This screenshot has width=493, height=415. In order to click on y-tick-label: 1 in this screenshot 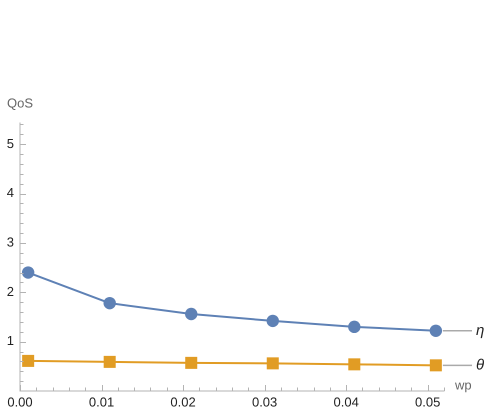, I will do `click(10, 340)`.